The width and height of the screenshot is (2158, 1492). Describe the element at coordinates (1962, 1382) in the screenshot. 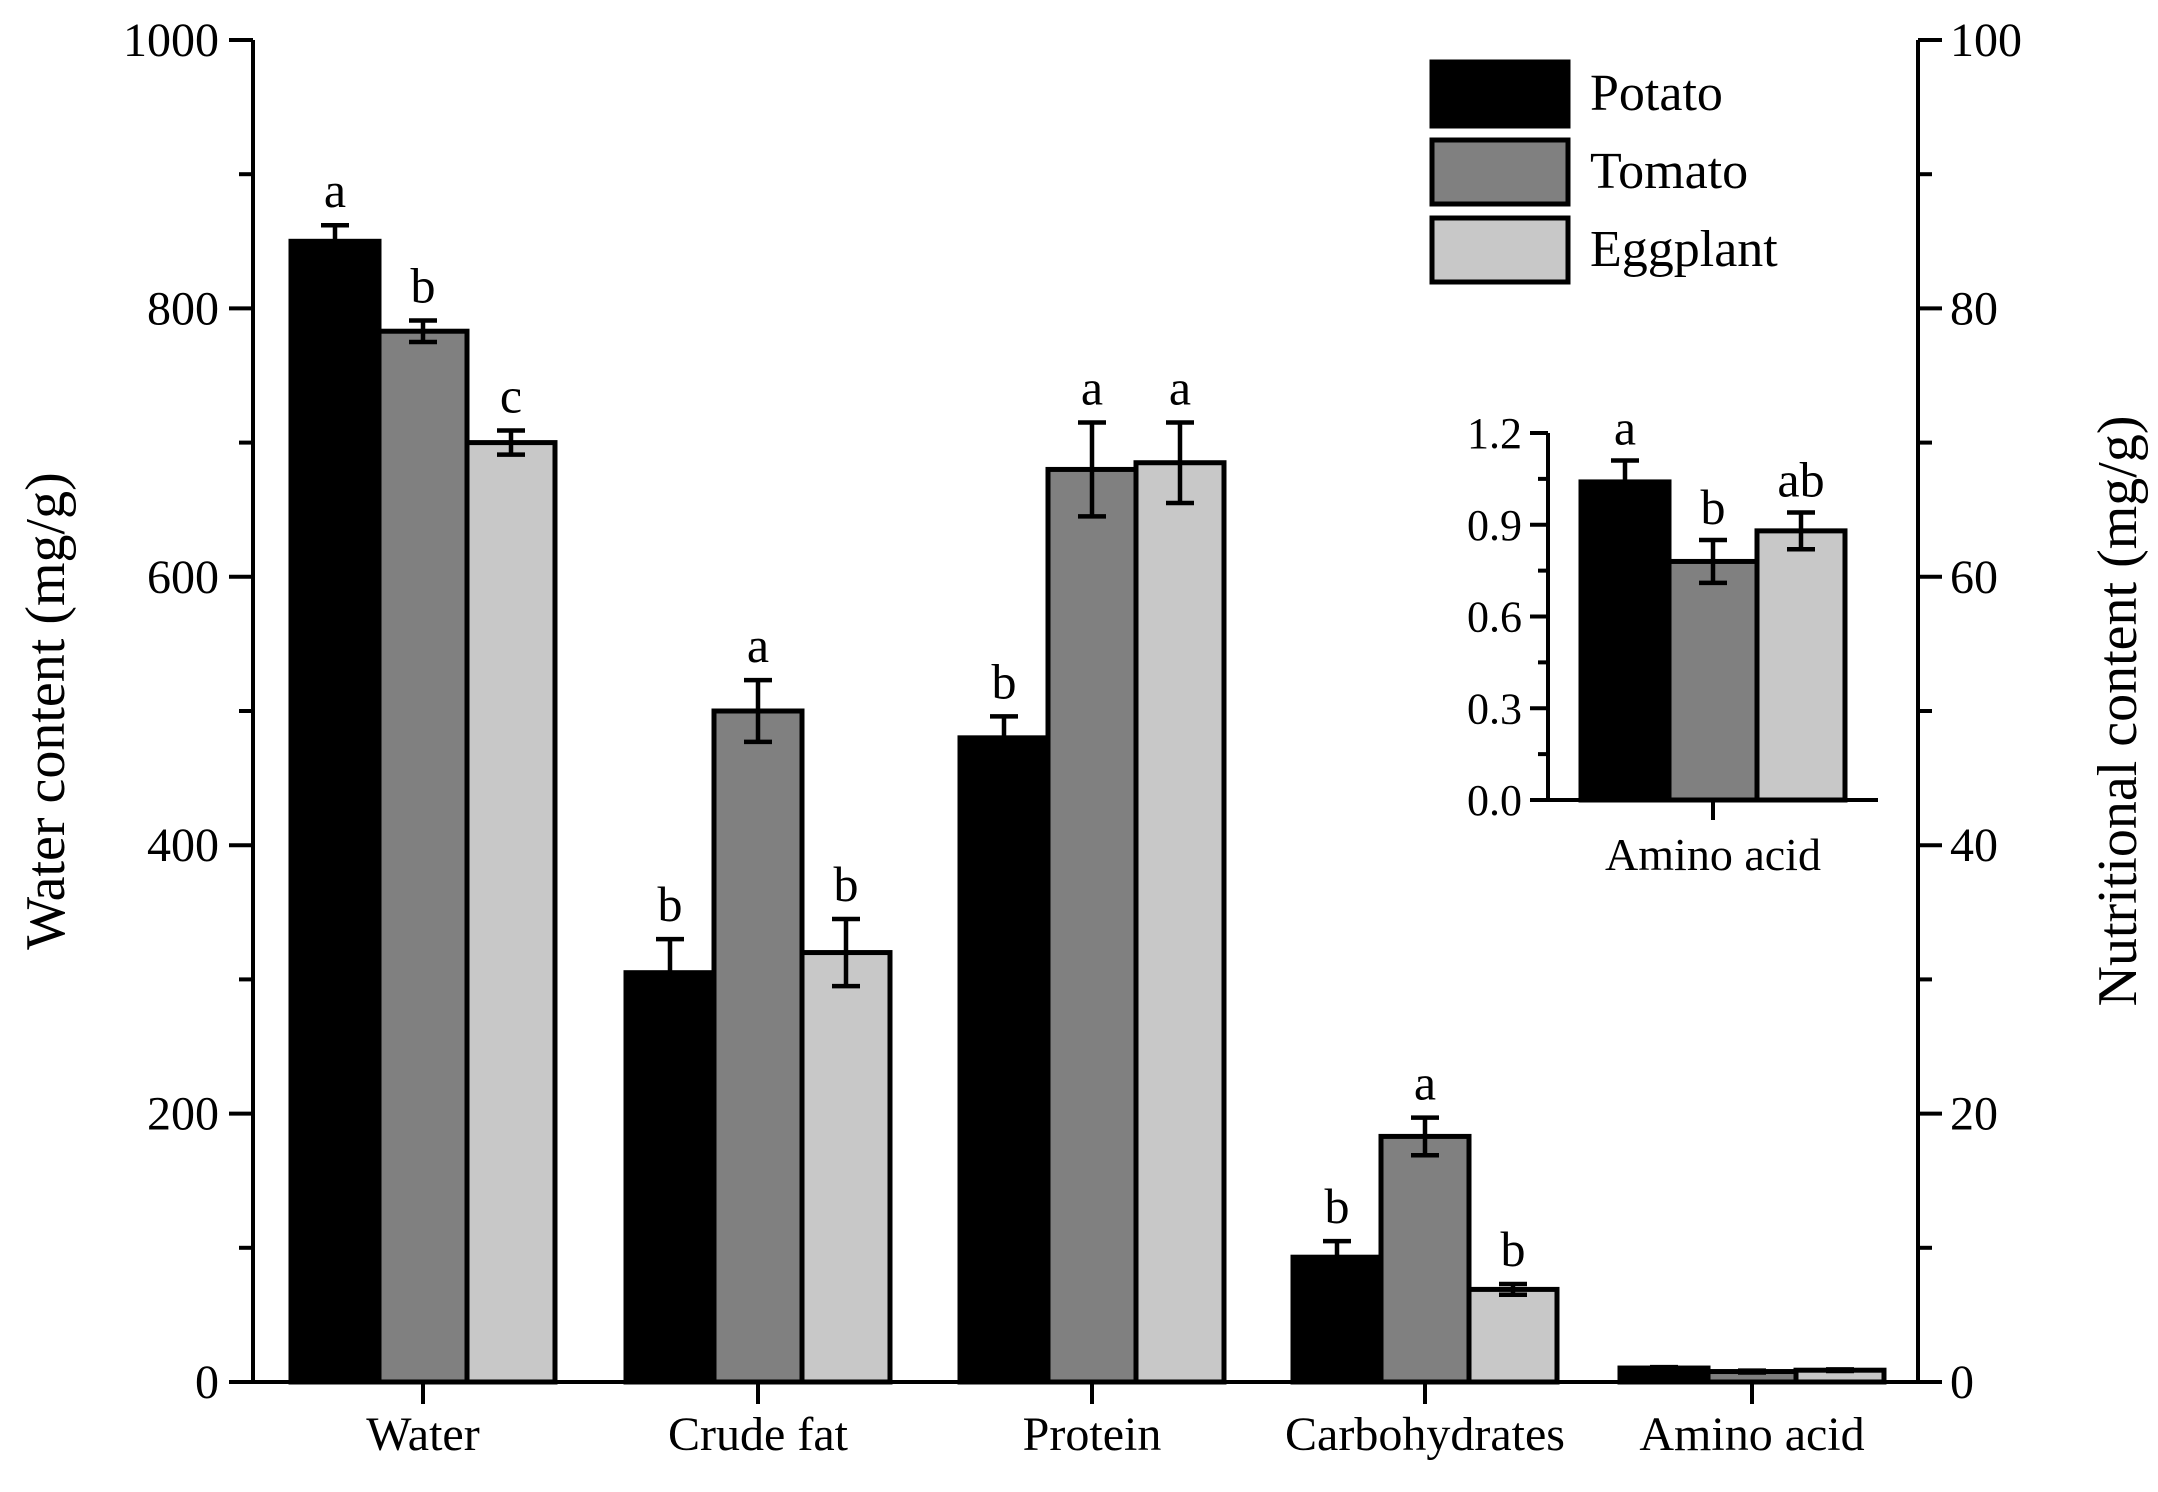

I see `right-tick-label: 0` at that location.